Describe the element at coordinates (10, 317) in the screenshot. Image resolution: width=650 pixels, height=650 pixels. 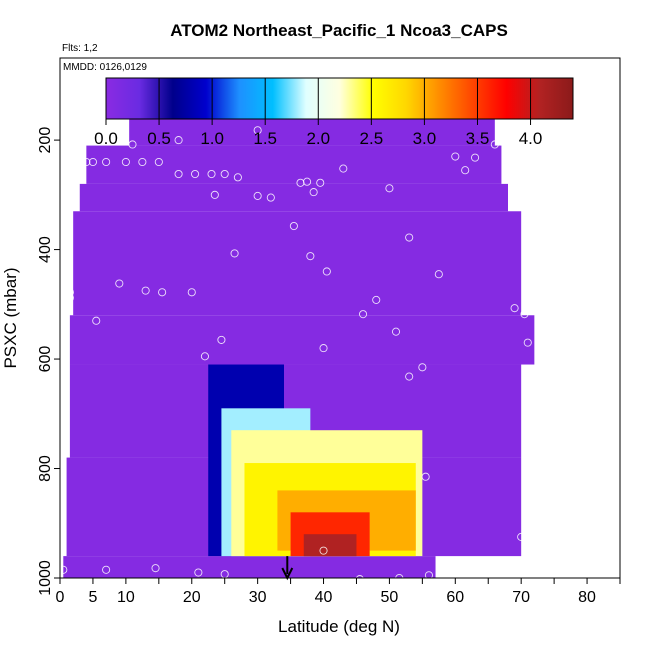
I see `y-axis-label: PSXC (mbar)` at that location.